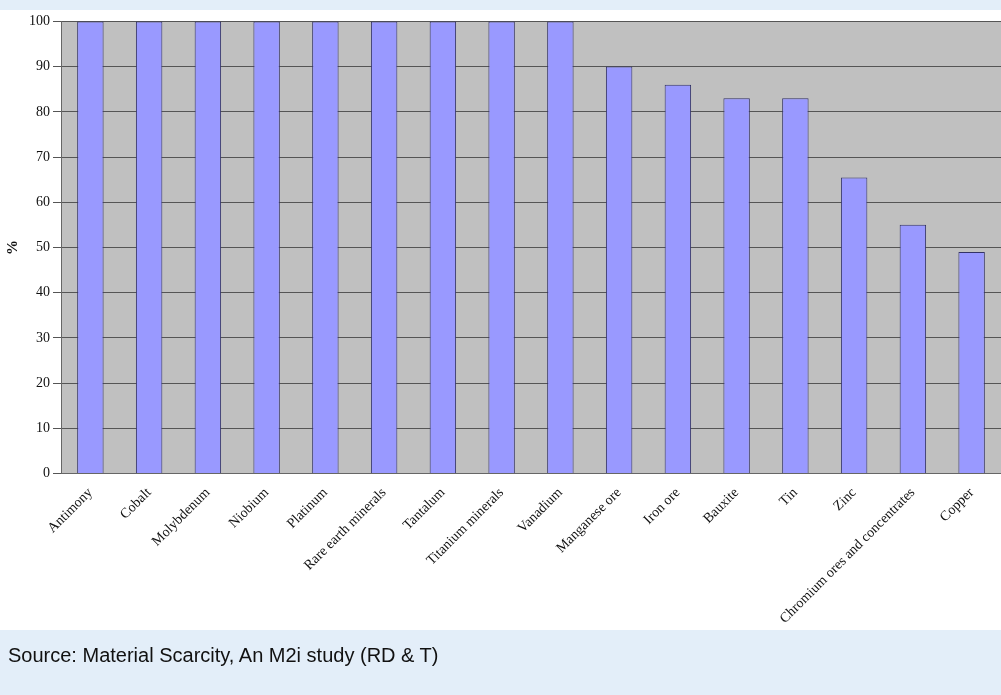 The height and width of the screenshot is (695, 1001). What do you see at coordinates (43, 427) in the screenshot?
I see `y-tick-label: 10` at bounding box center [43, 427].